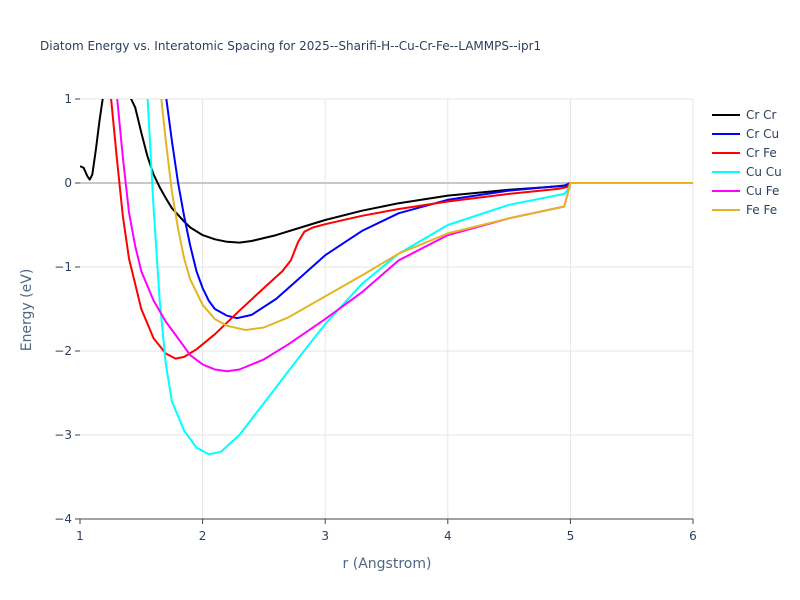 Image resolution: width=800 pixels, height=600 pixels. I want to click on y-axis-ticks: 1 0 −1 −2 −3 −4, so click(67, 309).